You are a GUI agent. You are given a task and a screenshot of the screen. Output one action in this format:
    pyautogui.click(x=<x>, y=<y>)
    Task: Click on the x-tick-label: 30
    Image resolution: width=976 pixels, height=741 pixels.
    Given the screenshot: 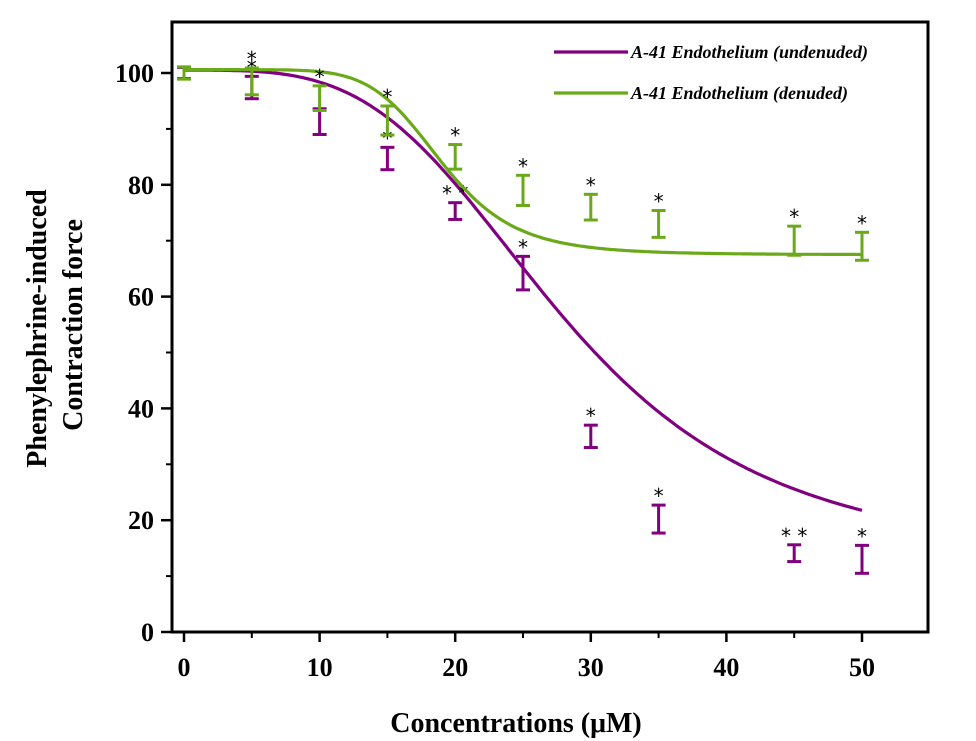 What is the action you would take?
    pyautogui.click(x=591, y=667)
    